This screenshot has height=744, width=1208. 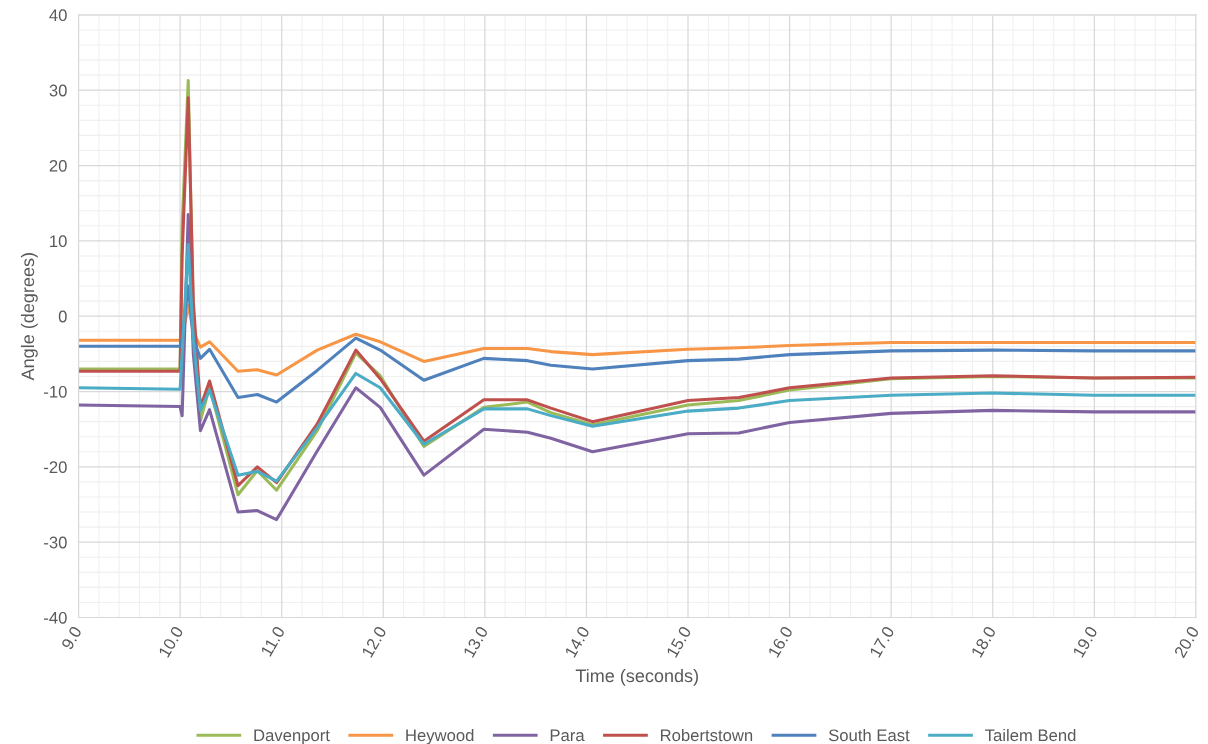 What do you see at coordinates (29, 317) in the screenshot?
I see `y-axis-title: Angle (degrees)` at bounding box center [29, 317].